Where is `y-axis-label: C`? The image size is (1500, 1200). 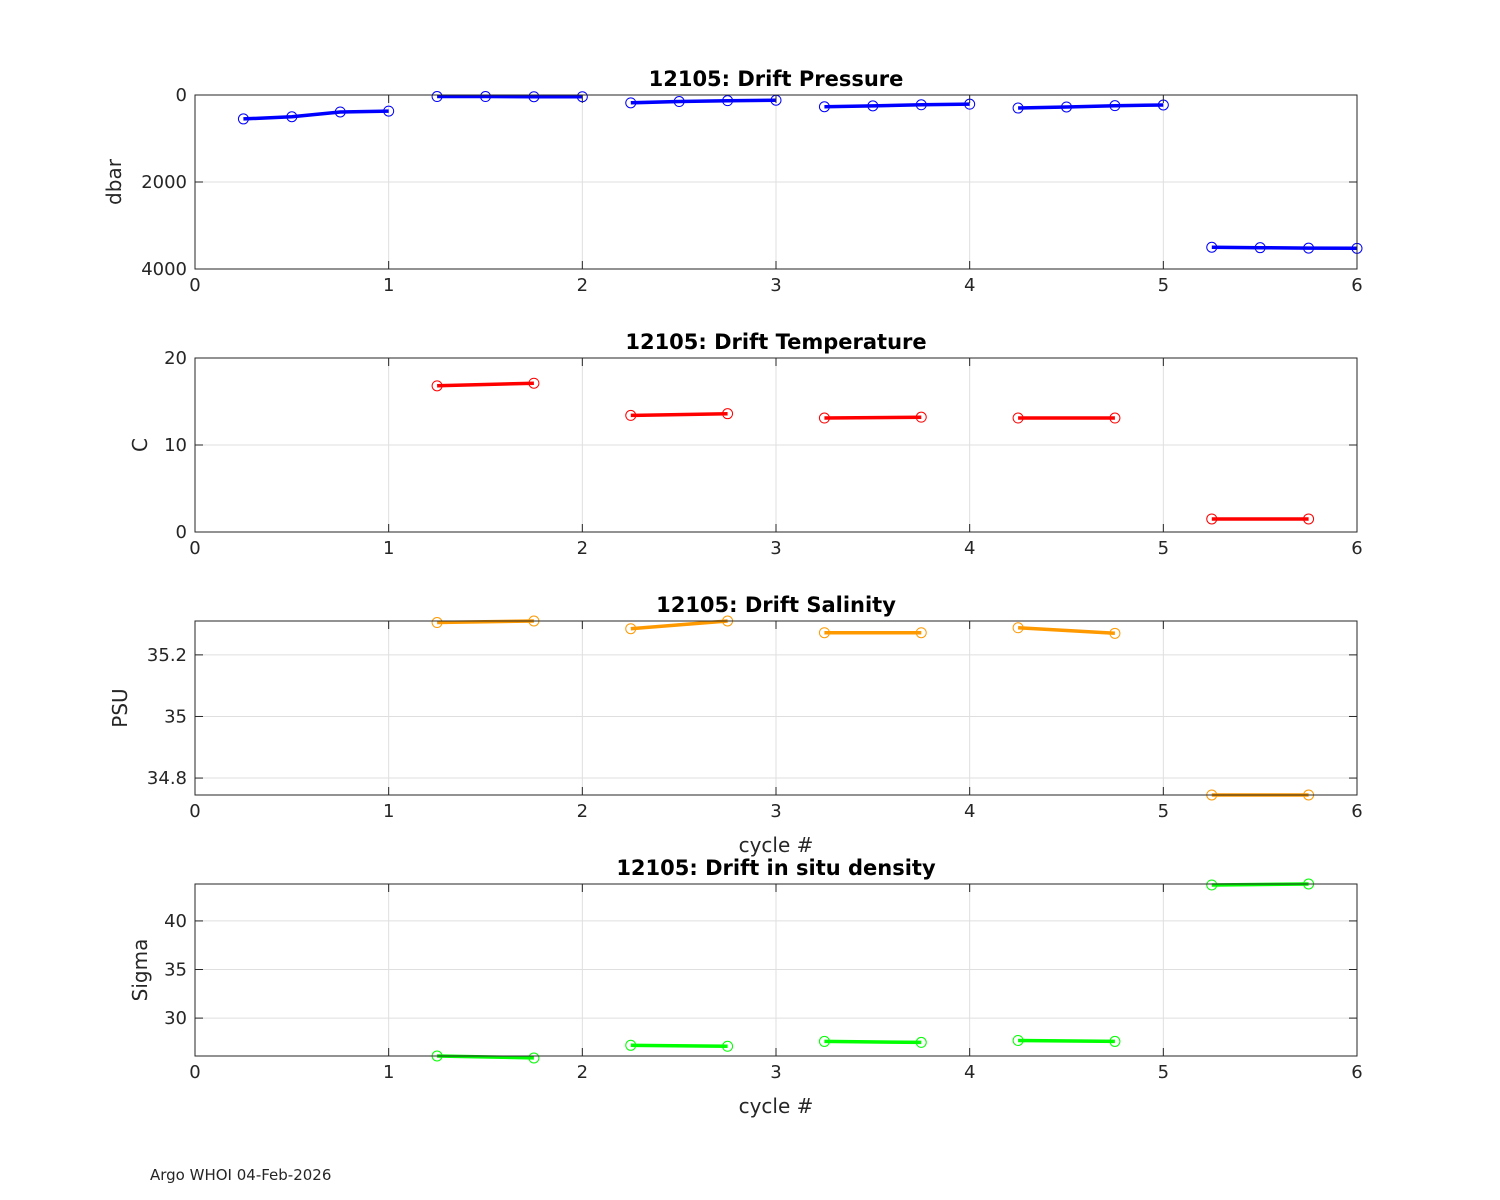 y-axis-label: C is located at coordinates (140, 445).